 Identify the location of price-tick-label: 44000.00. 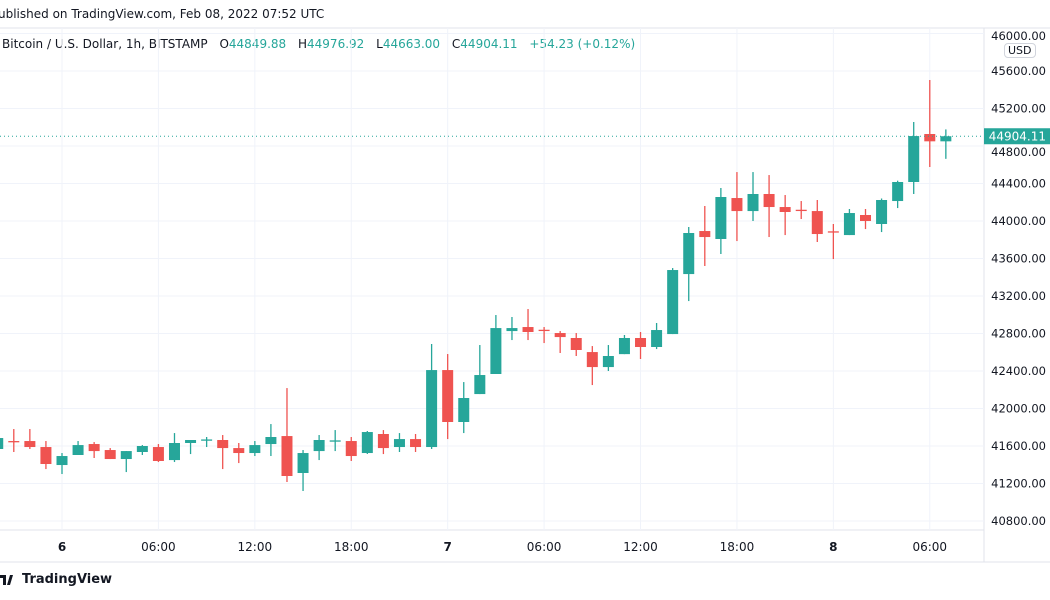
(1018, 221).